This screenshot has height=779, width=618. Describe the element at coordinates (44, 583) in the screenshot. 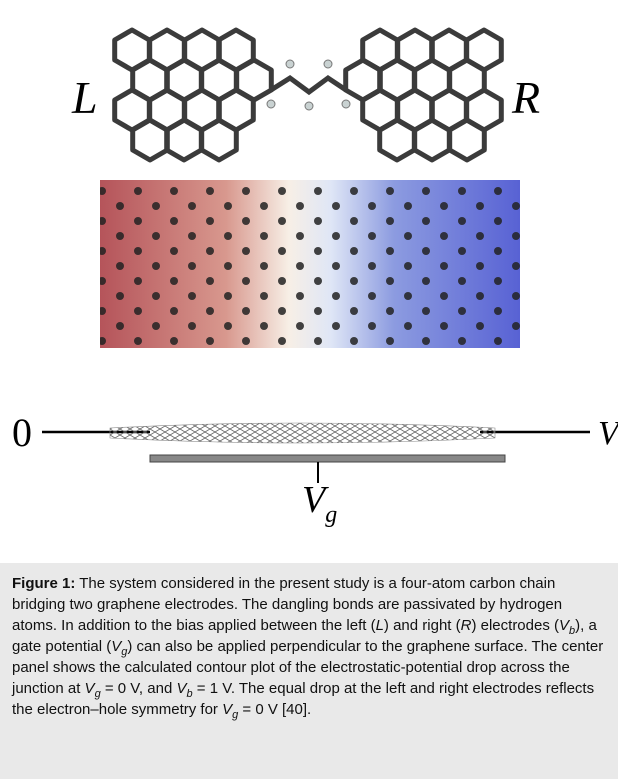

I see `caption-label: Figure 1:` at that location.